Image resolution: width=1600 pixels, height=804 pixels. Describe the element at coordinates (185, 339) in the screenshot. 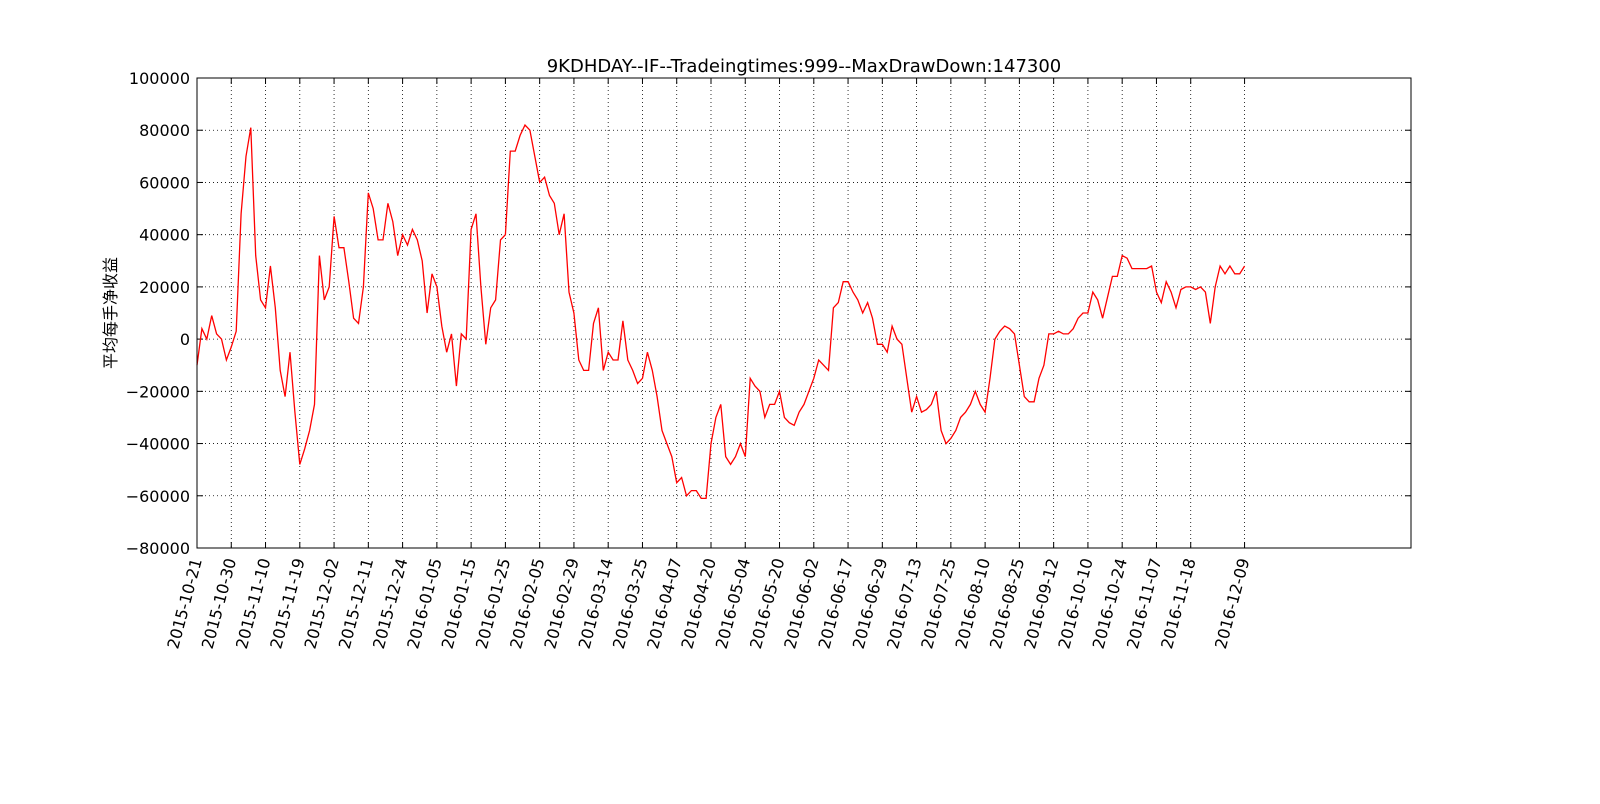

I see `y-tick-label: 0` at that location.